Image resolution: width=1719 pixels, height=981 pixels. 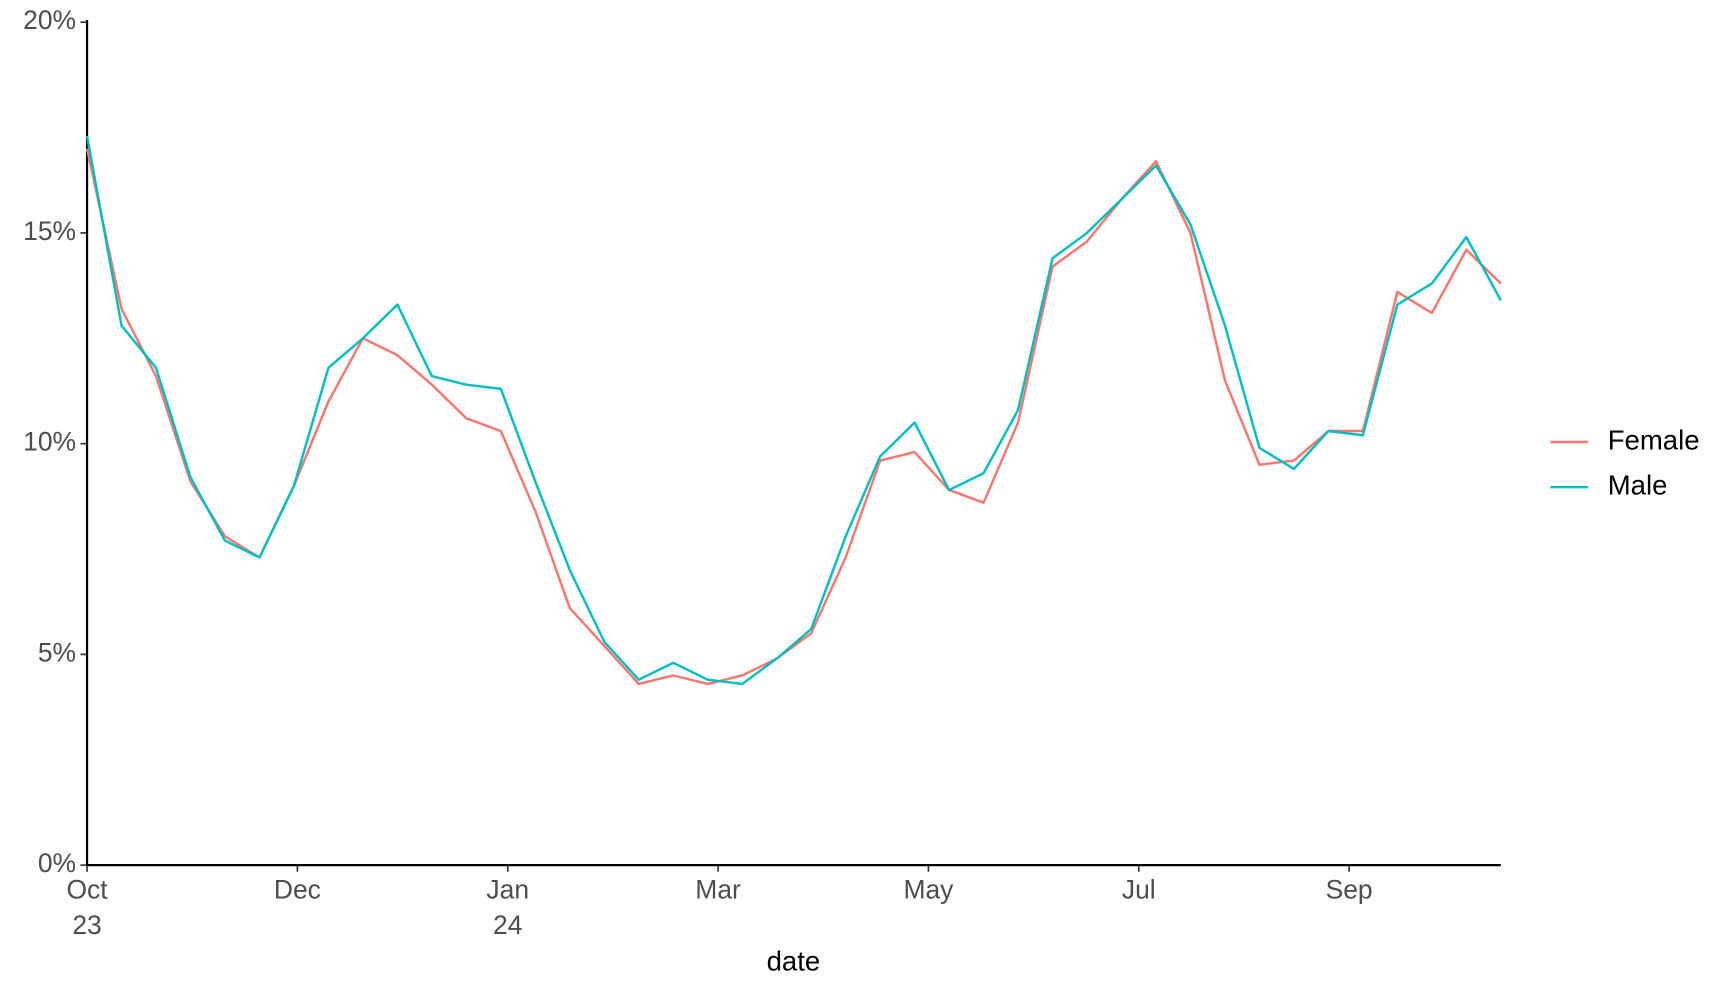 I want to click on x-tick-label: Jan 24, so click(x=507, y=907).